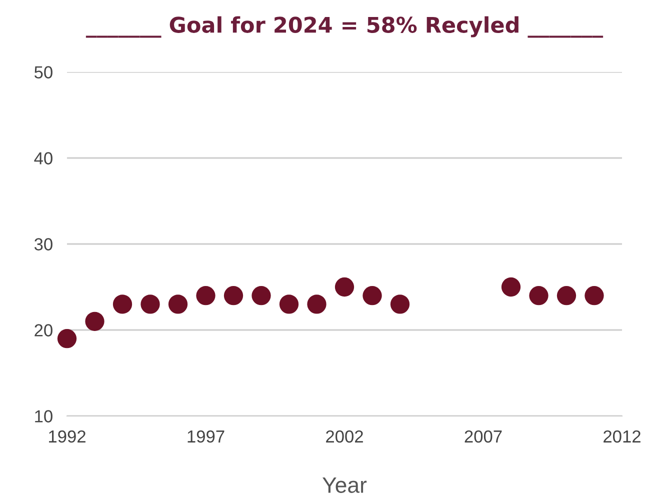  I want to click on y-tick-label: 50, so click(43, 72).